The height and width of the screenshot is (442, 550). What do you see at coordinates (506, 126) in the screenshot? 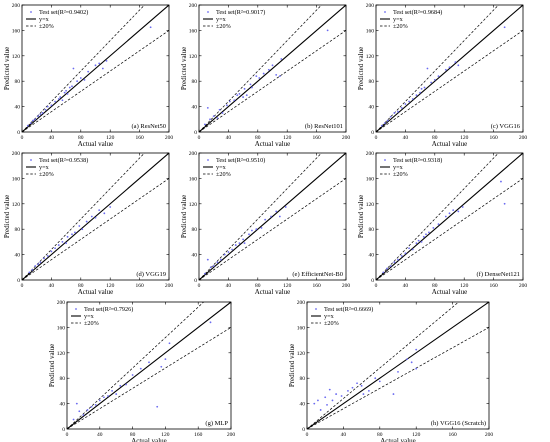
I see `panel-label: (c) VGG16` at bounding box center [506, 126].